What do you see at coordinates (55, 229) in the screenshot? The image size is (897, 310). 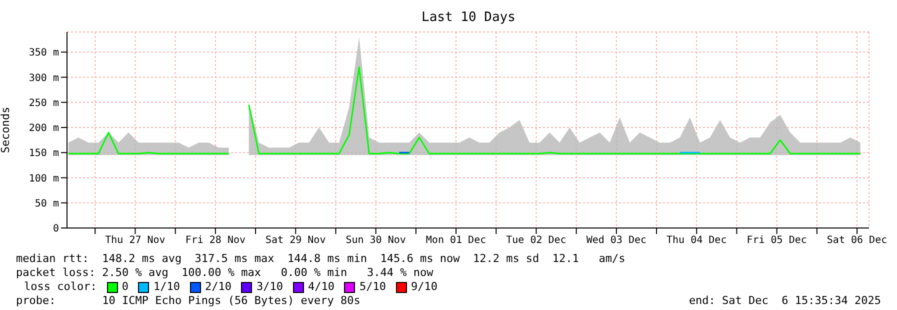 I see `y-tick-label: 0` at bounding box center [55, 229].